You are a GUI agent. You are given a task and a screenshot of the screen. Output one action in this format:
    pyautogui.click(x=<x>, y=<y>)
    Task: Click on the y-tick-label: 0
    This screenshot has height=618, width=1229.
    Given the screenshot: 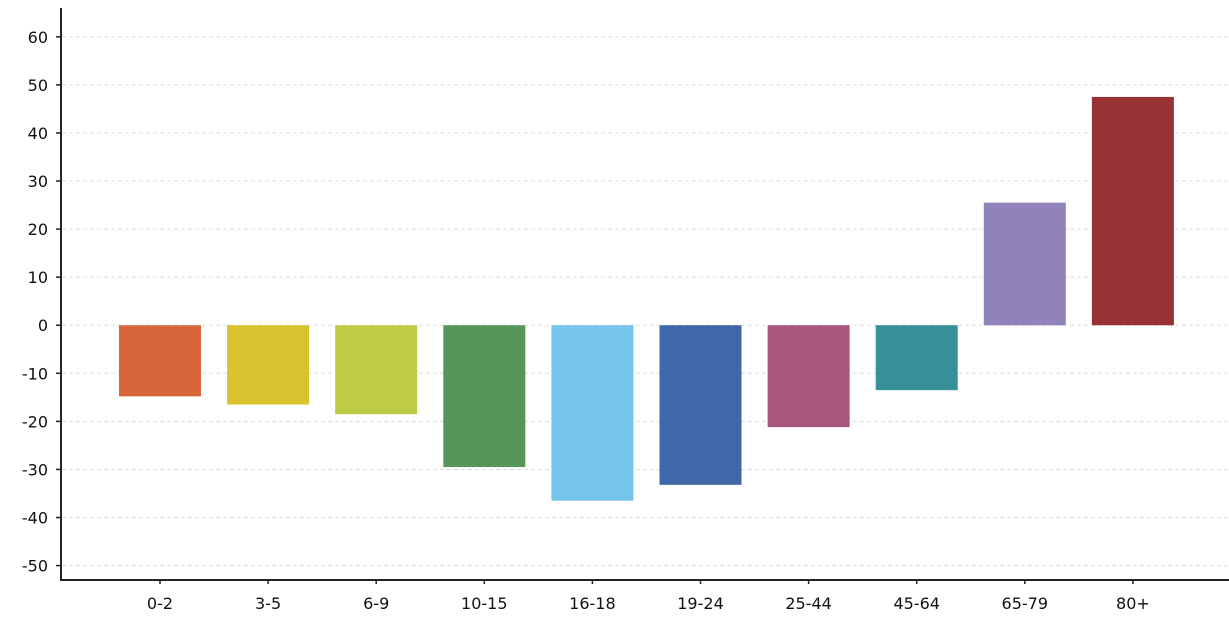 What is the action you would take?
    pyautogui.click(x=43, y=325)
    